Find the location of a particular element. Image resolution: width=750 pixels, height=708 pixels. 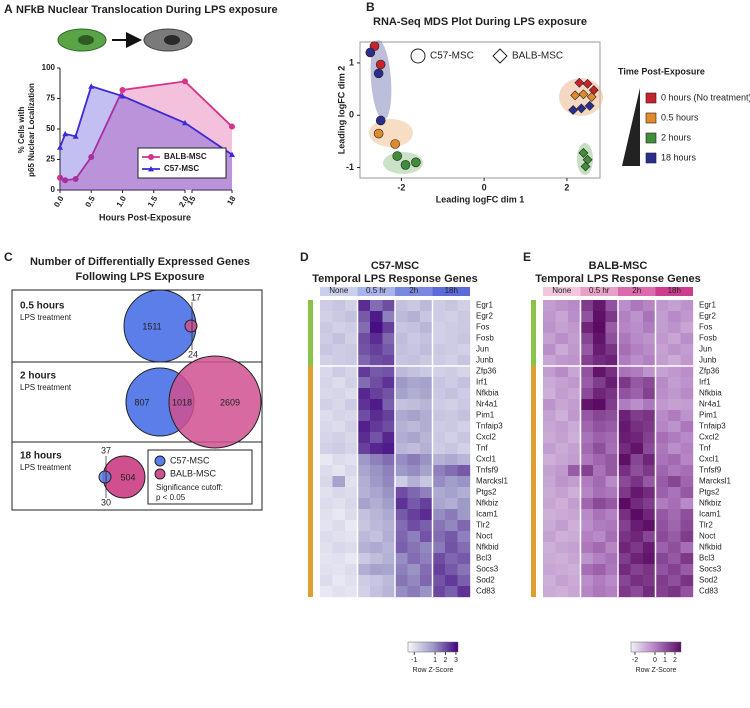

row-label: Cd83 is located at coordinates (709, 591).